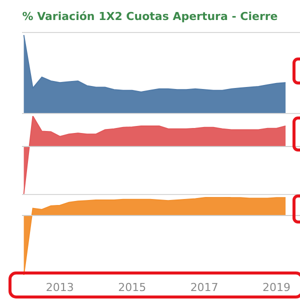  I want to click on x-tick-label: 2019, so click(276, 287).